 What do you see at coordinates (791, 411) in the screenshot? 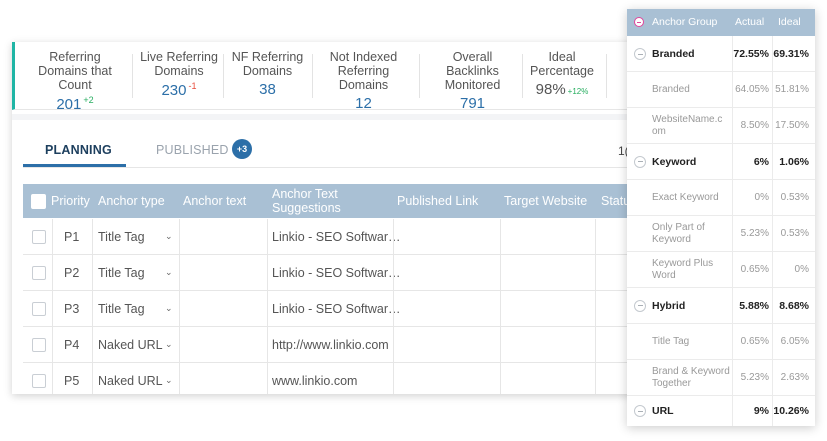
I see `anchor-ideal-value: 10.26%` at bounding box center [791, 411].